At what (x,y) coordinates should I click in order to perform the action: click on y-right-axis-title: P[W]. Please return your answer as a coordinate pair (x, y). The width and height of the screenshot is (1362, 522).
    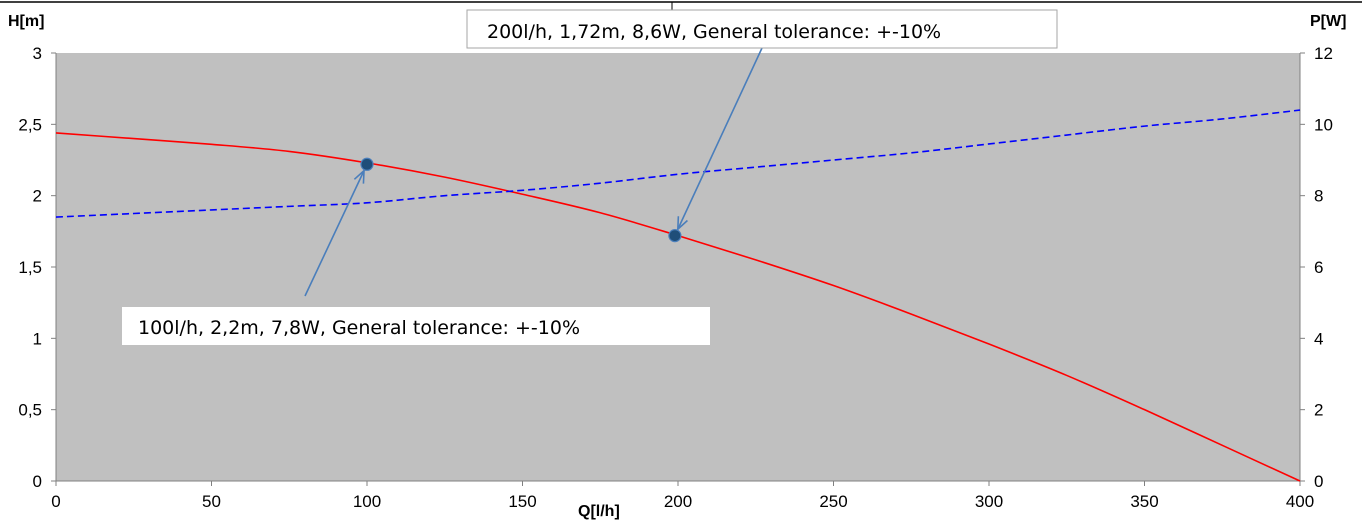
    Looking at the image, I should click on (1328, 21).